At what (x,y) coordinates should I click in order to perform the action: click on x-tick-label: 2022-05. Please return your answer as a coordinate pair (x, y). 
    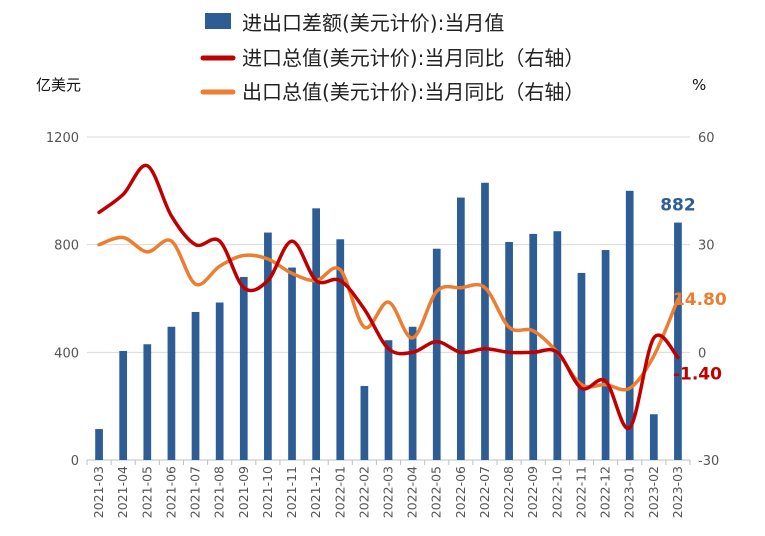
    Looking at the image, I should click on (436, 492).